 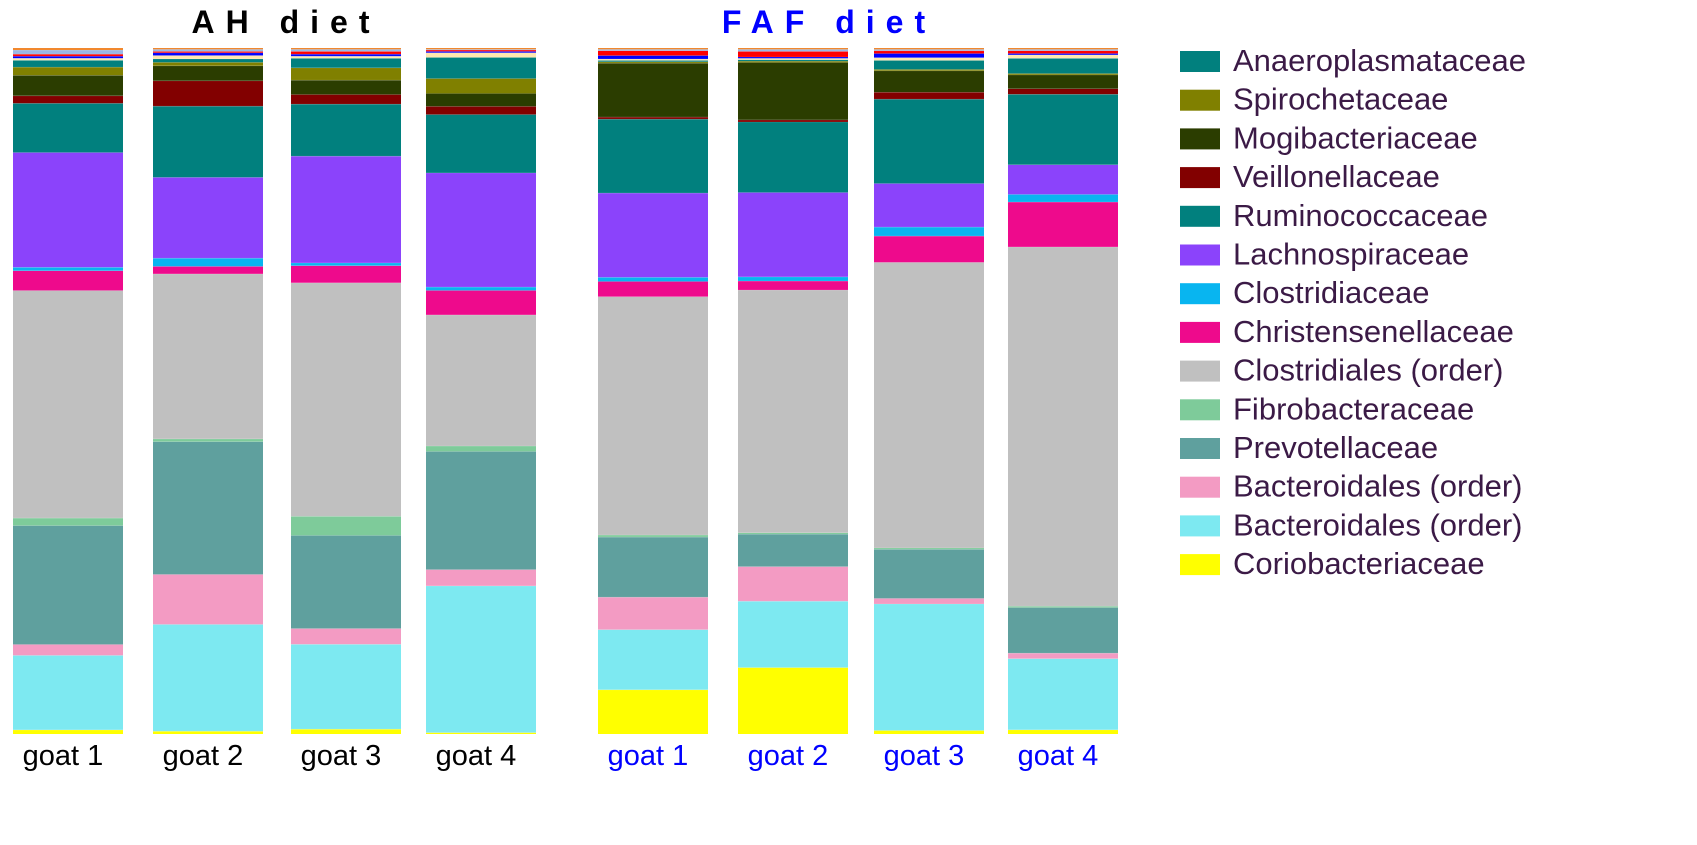 I want to click on legend-item: Prevotellaceae, so click(x=1309, y=447).